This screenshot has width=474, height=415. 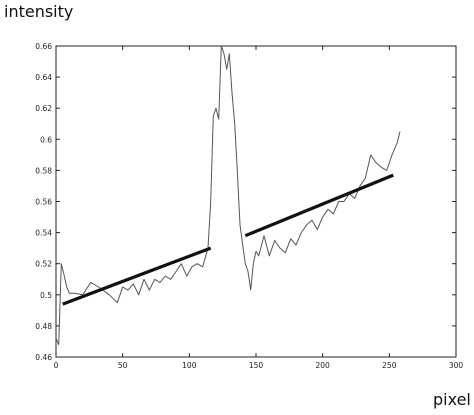 What do you see at coordinates (452, 399) in the screenshot?
I see `x-axis-label: pixel` at bounding box center [452, 399].